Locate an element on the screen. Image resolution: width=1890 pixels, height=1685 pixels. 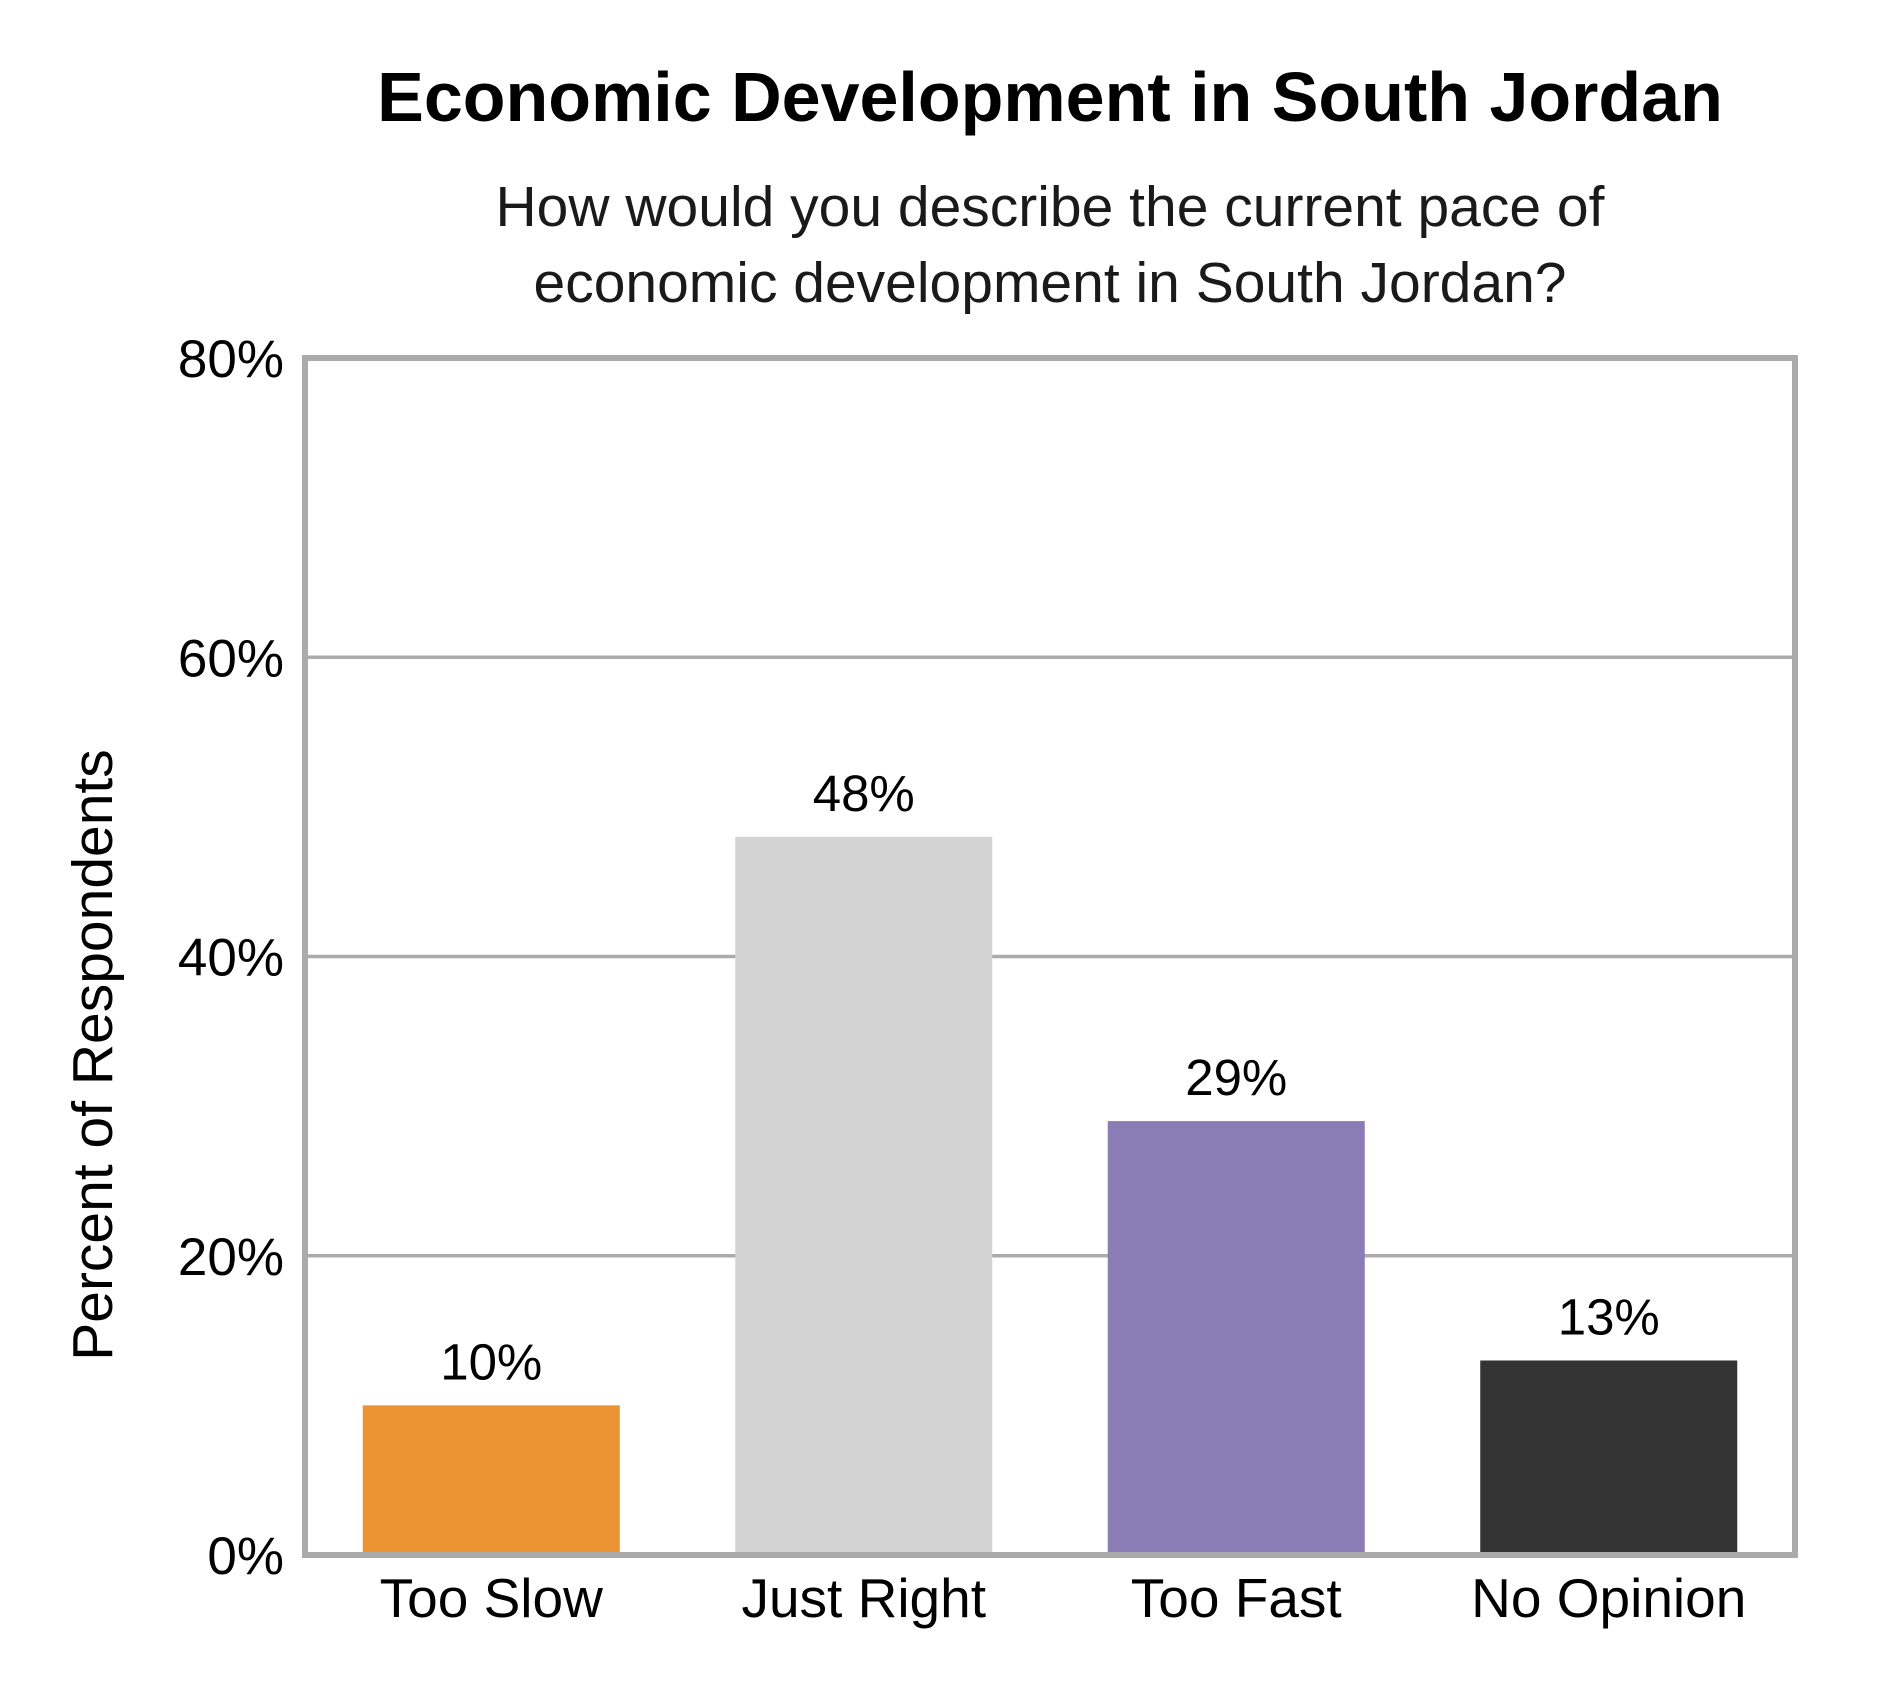
x-tick-label: Too Fast is located at coordinates (1236, 1598).